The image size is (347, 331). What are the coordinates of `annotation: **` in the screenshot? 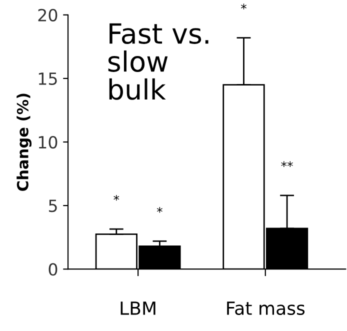 It's located at (287, 164).